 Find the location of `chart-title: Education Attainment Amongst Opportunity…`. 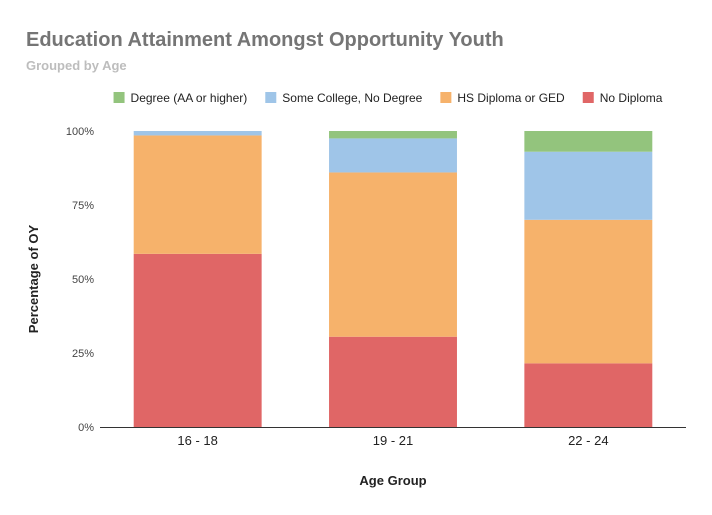

chart-title: Education Attainment Amongst Opportunity… is located at coordinates (265, 40).